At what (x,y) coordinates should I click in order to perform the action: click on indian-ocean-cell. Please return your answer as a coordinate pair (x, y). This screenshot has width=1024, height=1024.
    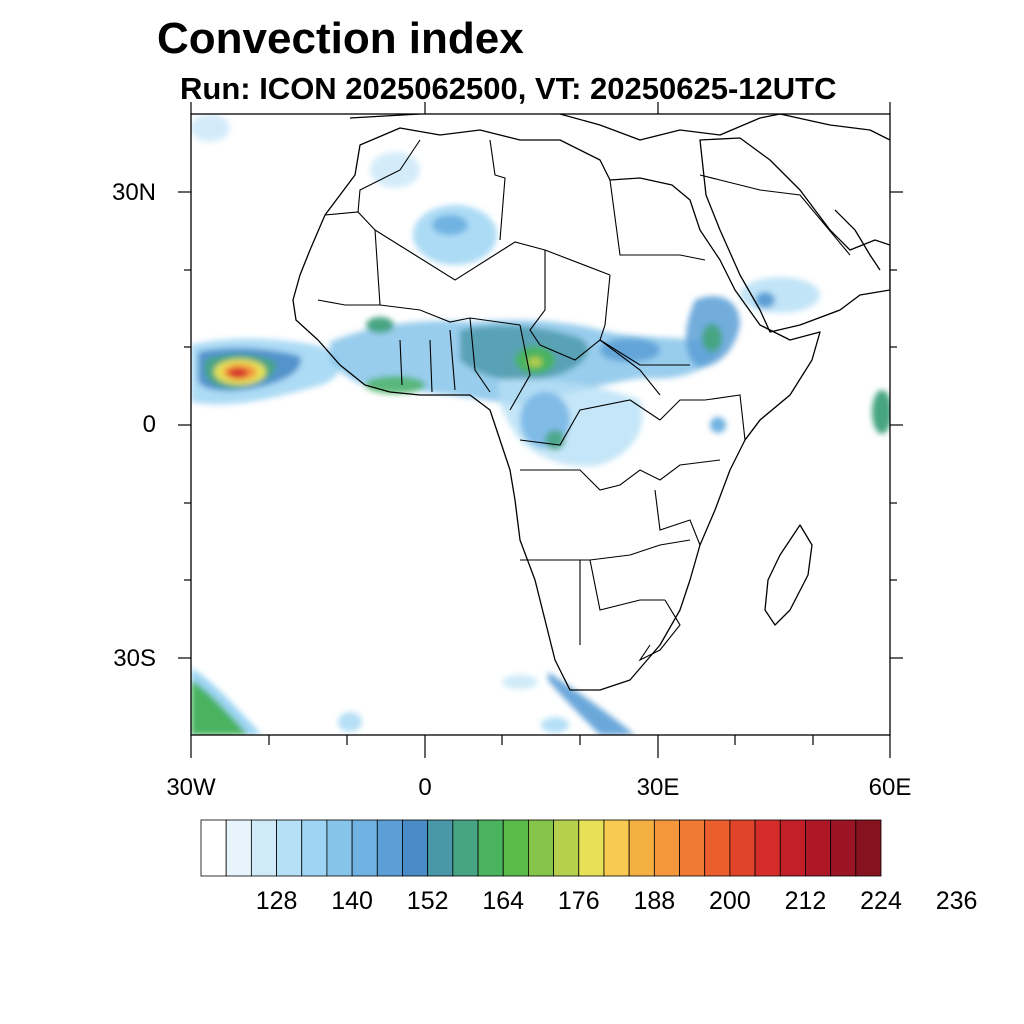
    Looking at the image, I should click on (881, 412).